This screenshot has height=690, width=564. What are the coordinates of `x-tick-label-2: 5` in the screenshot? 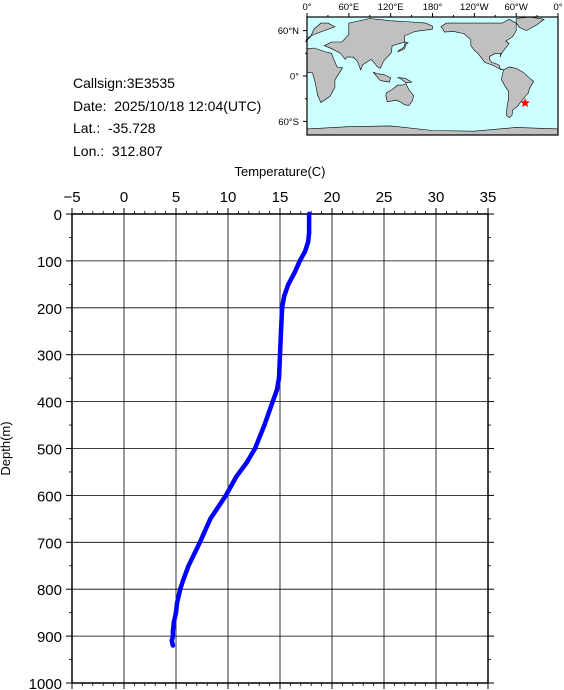 It's located at (176, 197).